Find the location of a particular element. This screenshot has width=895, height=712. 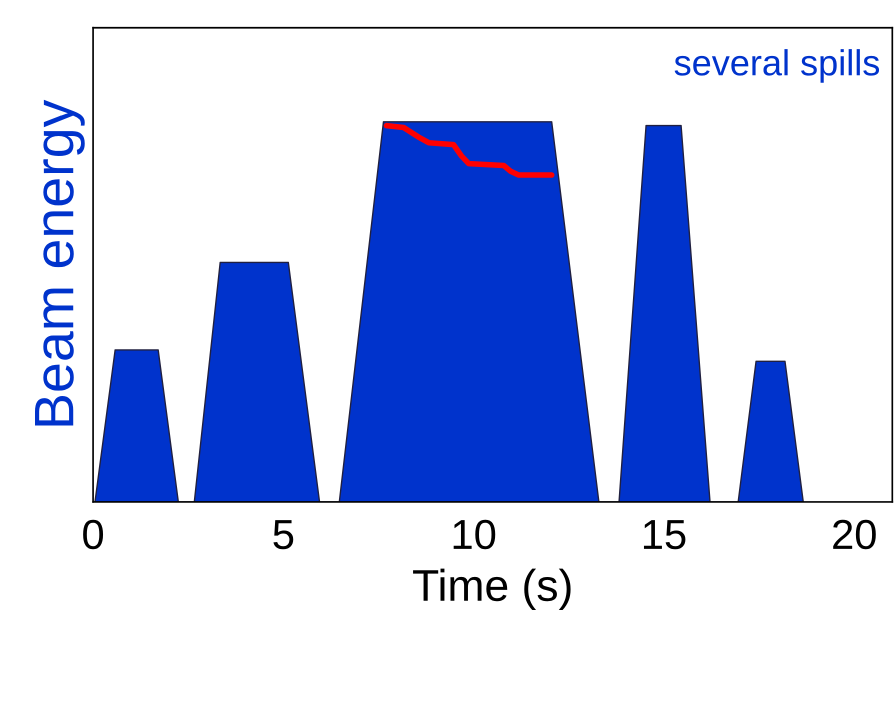

x-tick-label: 15 is located at coordinates (665, 535).